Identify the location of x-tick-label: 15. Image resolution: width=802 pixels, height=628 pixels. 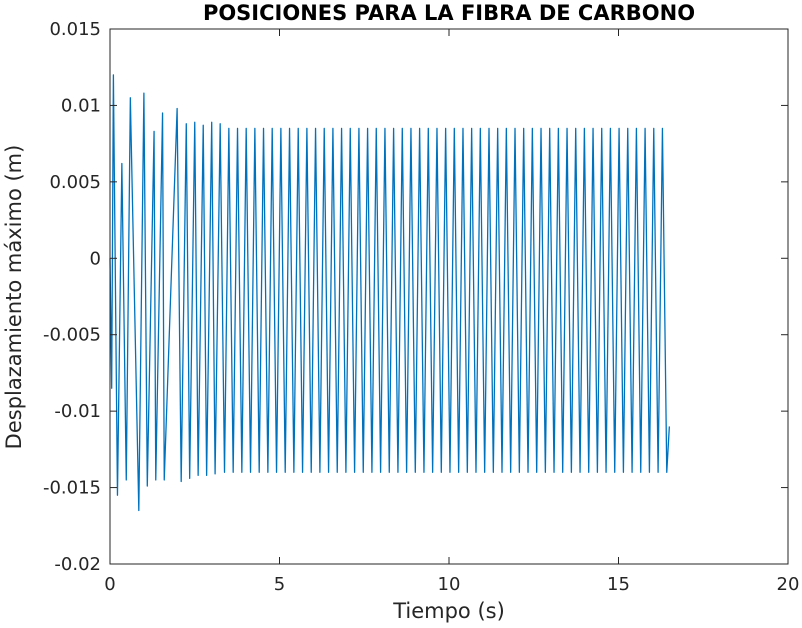
(618, 584).